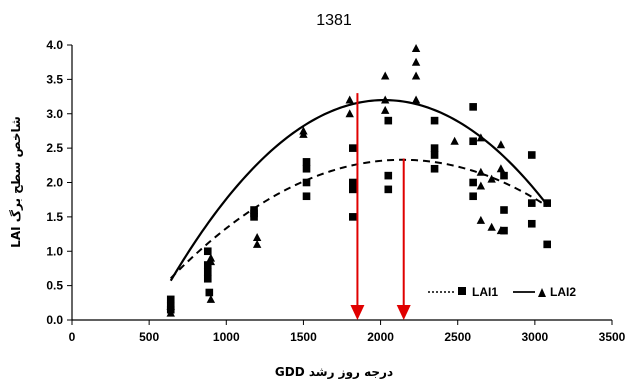 The width and height of the screenshot is (628, 383). I want to click on x-axis-ticks: 0 500 1000 1500 2000 2500 3000 3500, so click(347, 332).